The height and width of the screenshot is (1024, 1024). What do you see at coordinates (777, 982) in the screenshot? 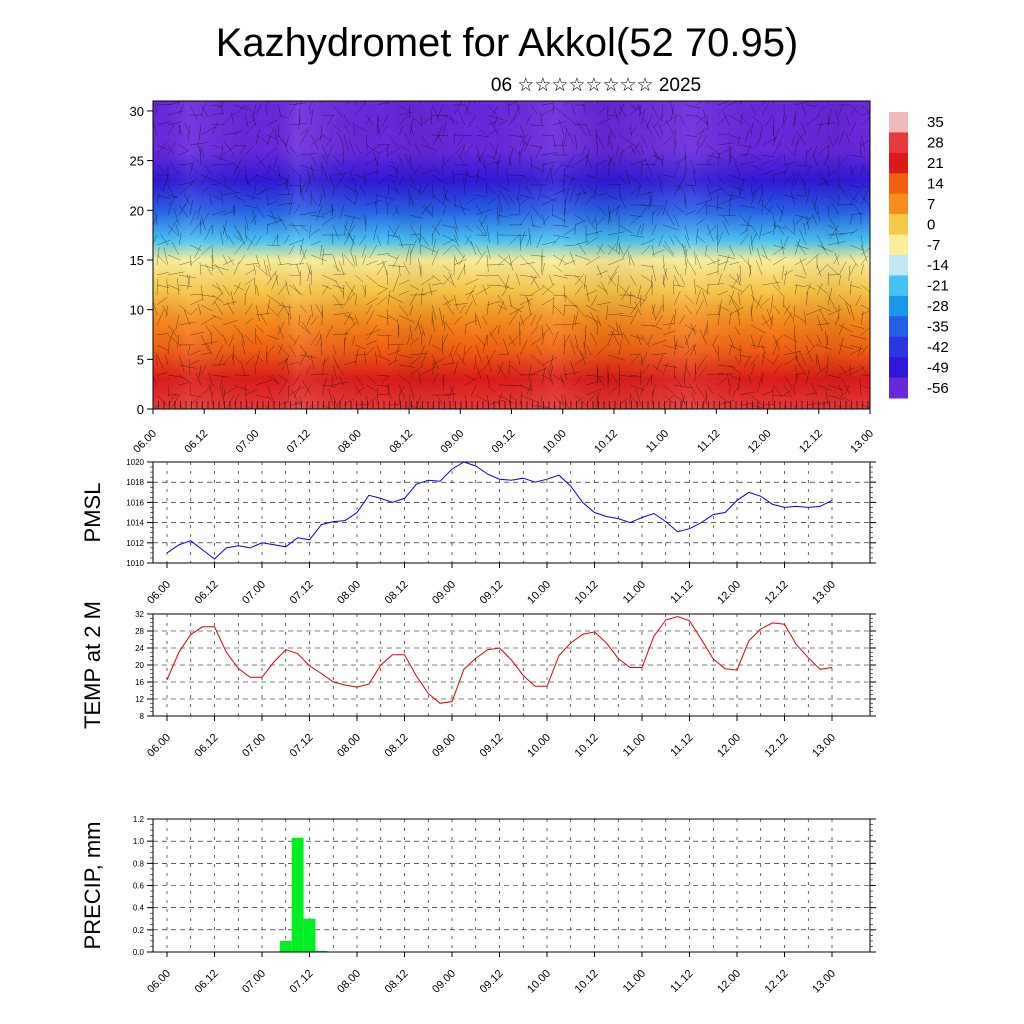
I see `x-tick-label: 12.12` at bounding box center [777, 982].